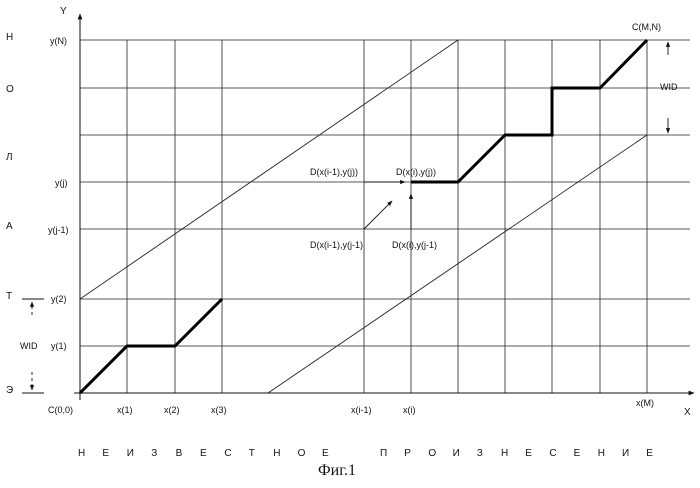 This screenshot has height=488, width=700. I want to click on corner-label: C(M,N), so click(646, 27).